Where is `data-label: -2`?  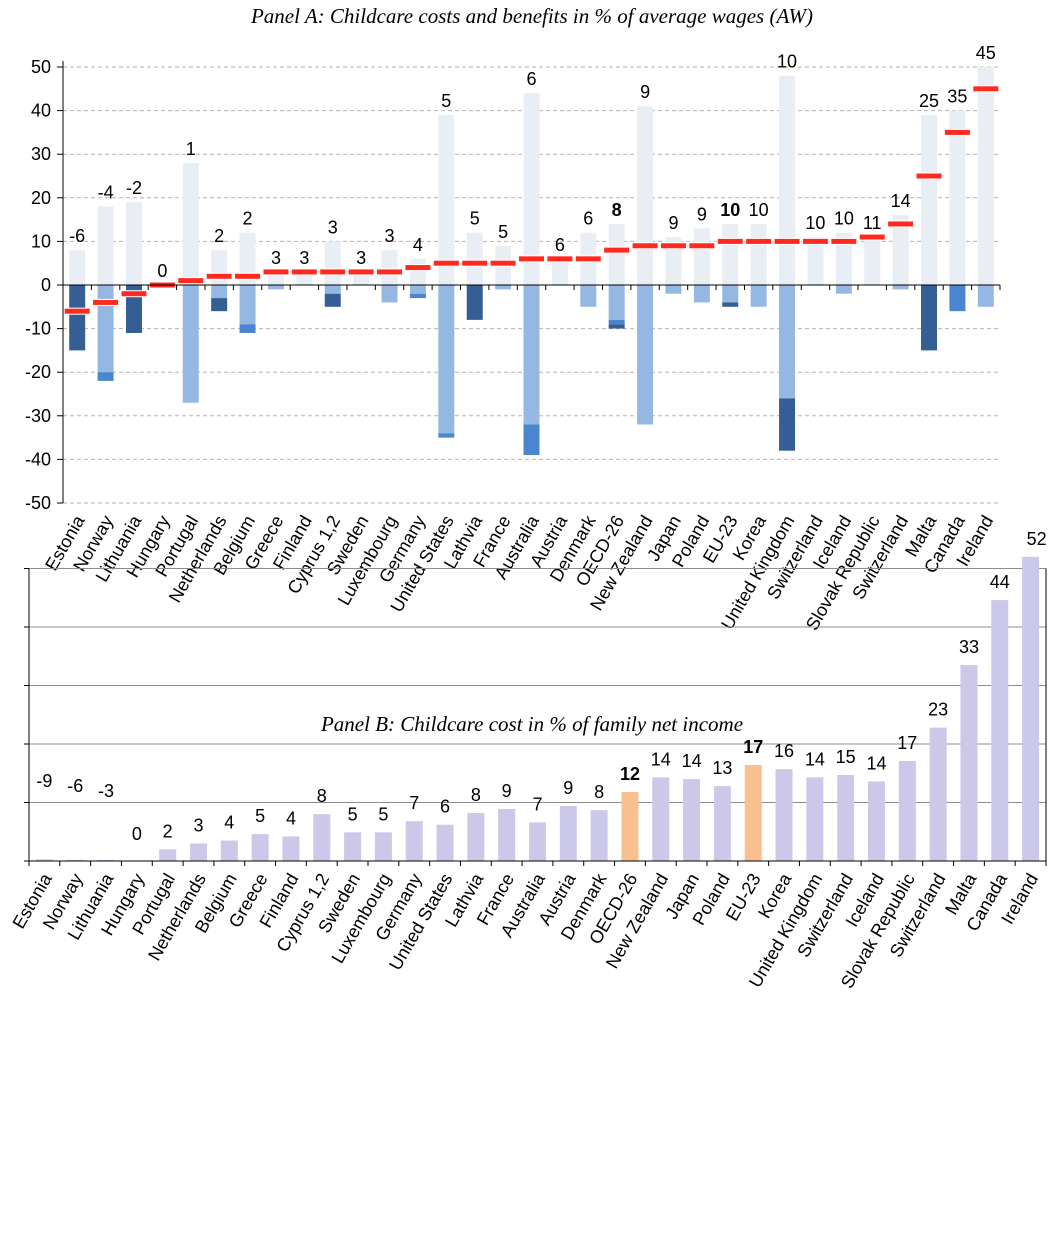 data-label: -2 is located at coordinates (134, 188).